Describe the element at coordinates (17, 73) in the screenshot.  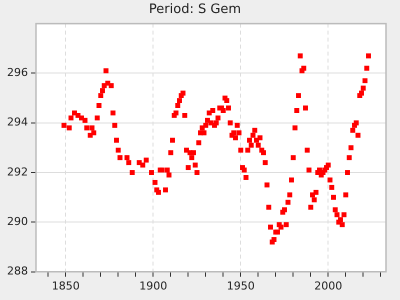
I see `y-tick-label: 296` at that location.